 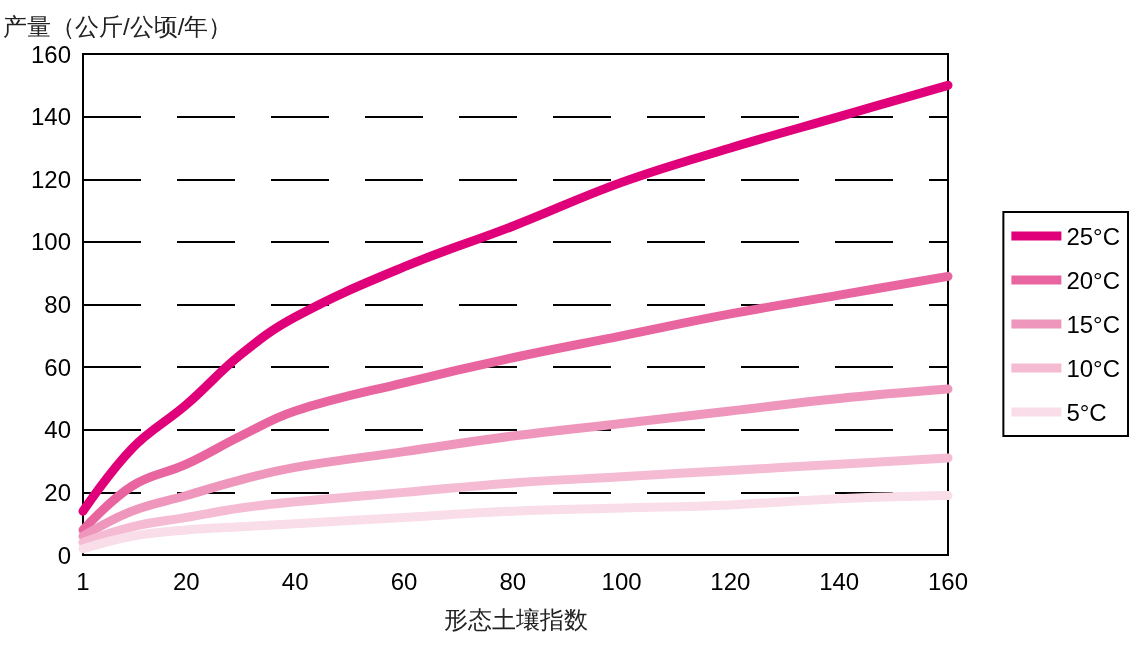 I want to click on legend-label: 25°C, so click(x=1093, y=236).